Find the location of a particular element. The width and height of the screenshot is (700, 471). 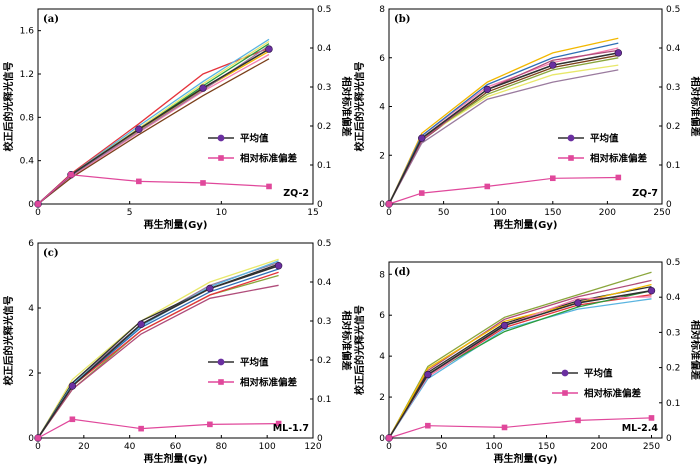

x-tick-label: 200 is located at coordinates (598, 447).